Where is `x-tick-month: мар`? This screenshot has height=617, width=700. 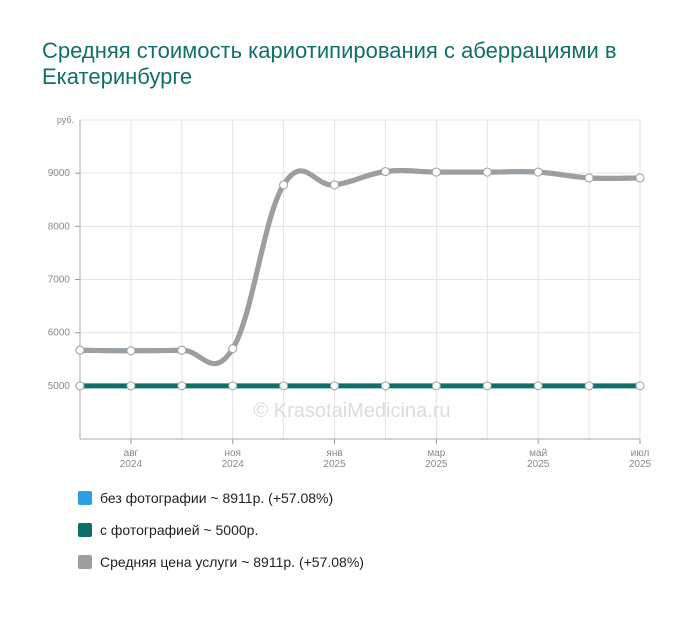 x-tick-month: мар is located at coordinates (436, 453).